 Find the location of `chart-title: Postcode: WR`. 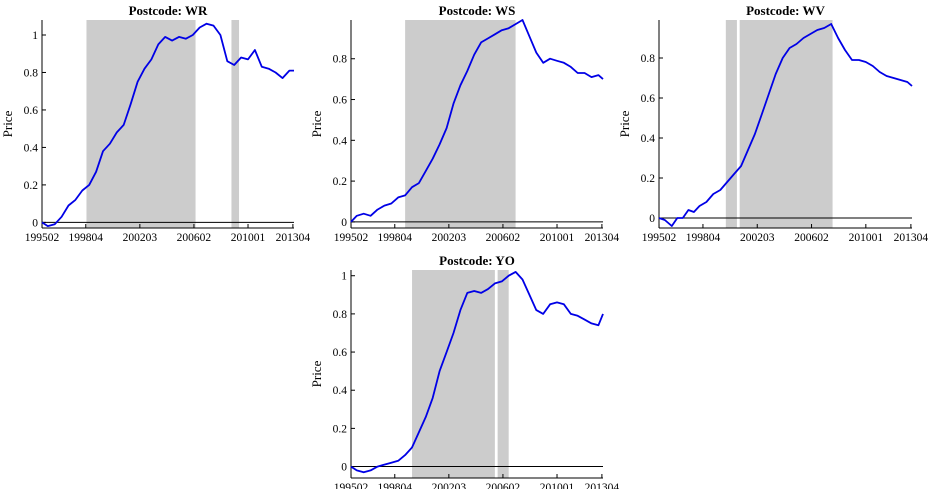

chart-title: Postcode: WR is located at coordinates (168, 10).